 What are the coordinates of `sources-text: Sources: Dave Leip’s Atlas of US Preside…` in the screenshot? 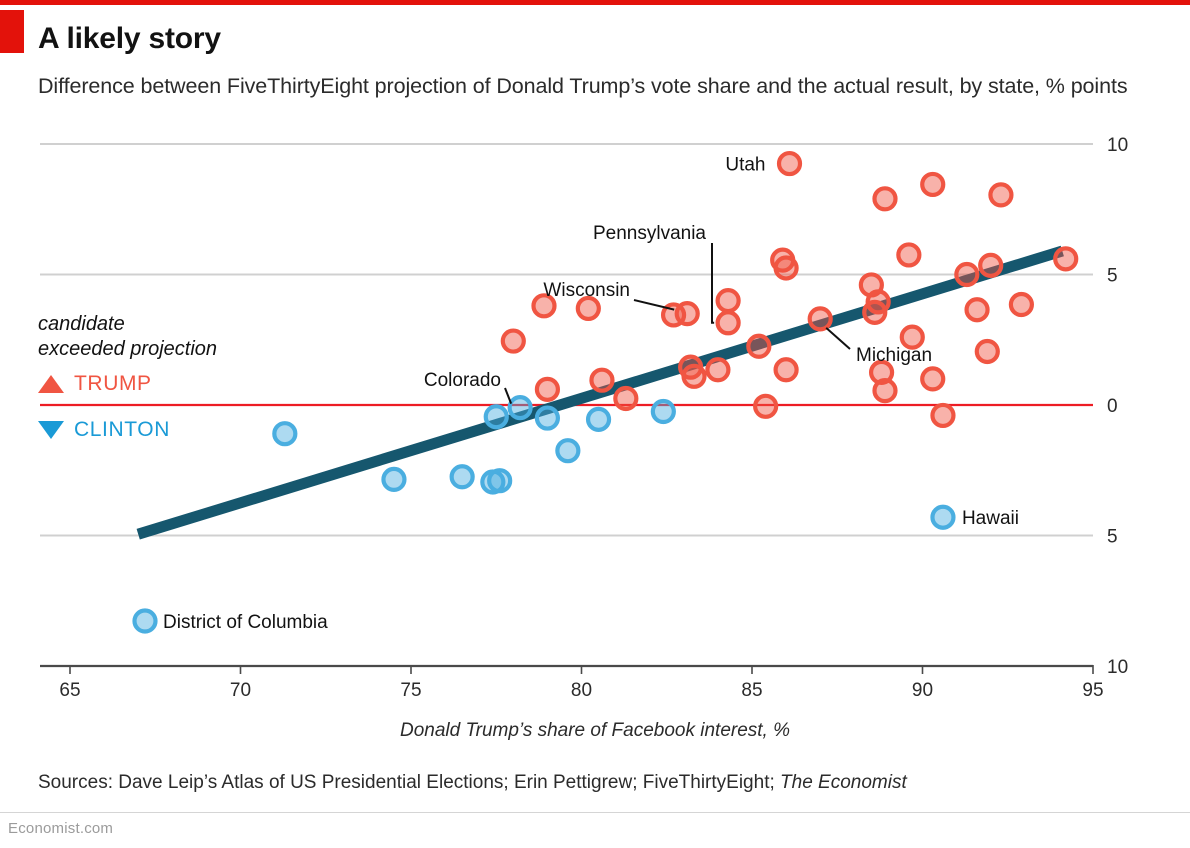 It's located at (409, 782).